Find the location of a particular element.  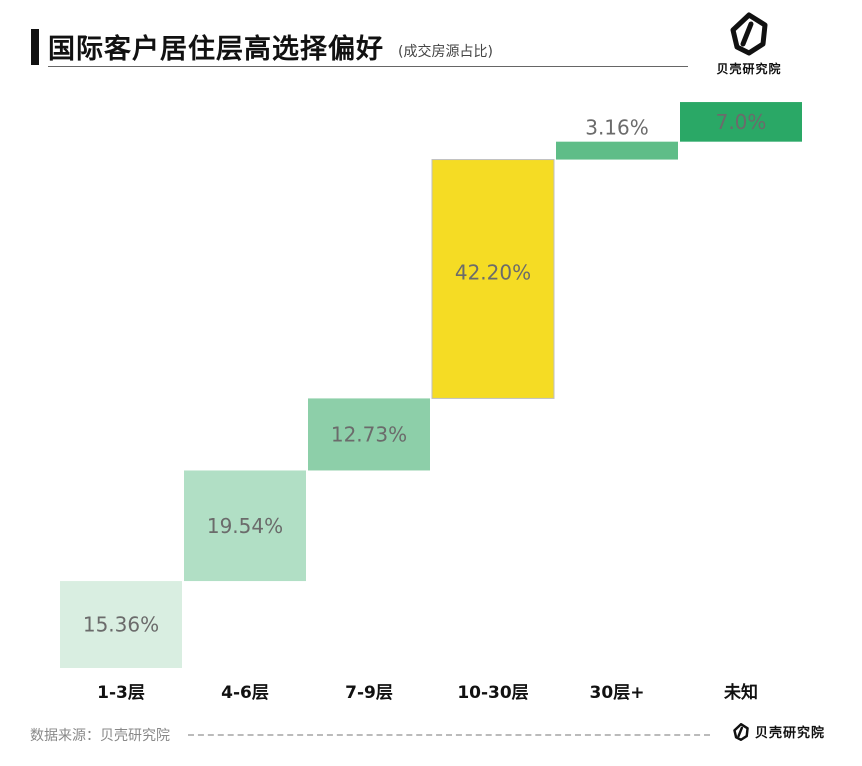

category-label-2: 4-6层 is located at coordinates (245, 693).